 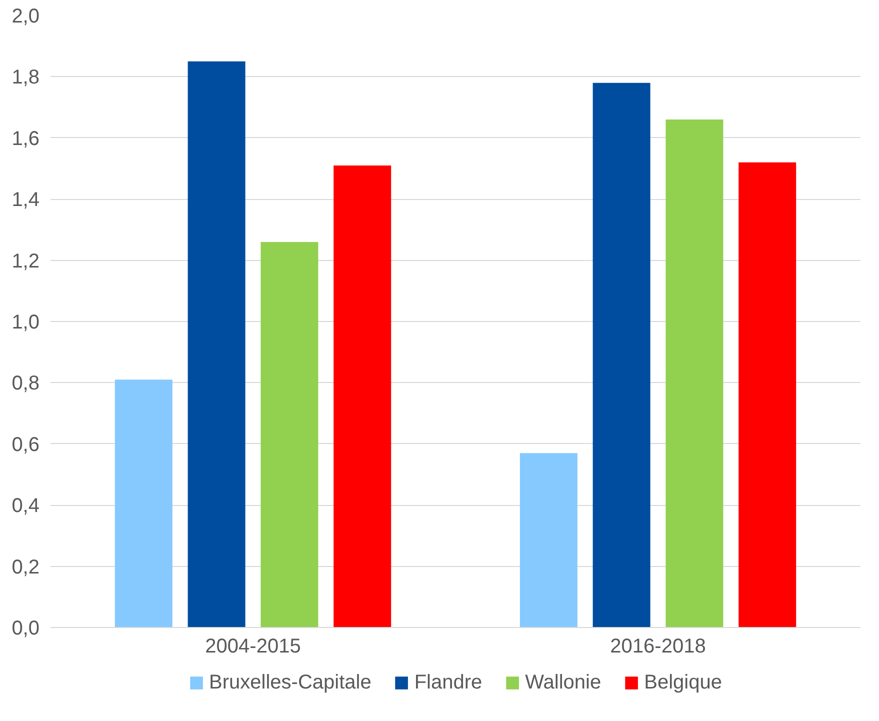 I want to click on x-tick-label: 2004-2015, so click(x=253, y=647).